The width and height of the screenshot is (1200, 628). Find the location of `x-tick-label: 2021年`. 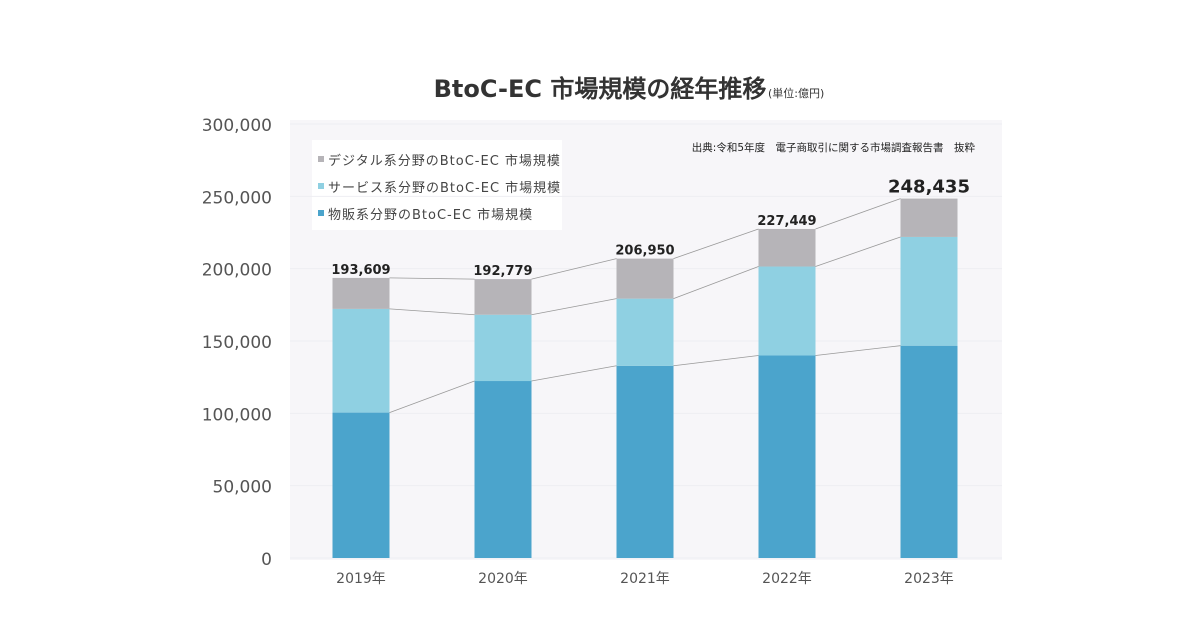

x-tick-label: 2021年 is located at coordinates (645, 579).